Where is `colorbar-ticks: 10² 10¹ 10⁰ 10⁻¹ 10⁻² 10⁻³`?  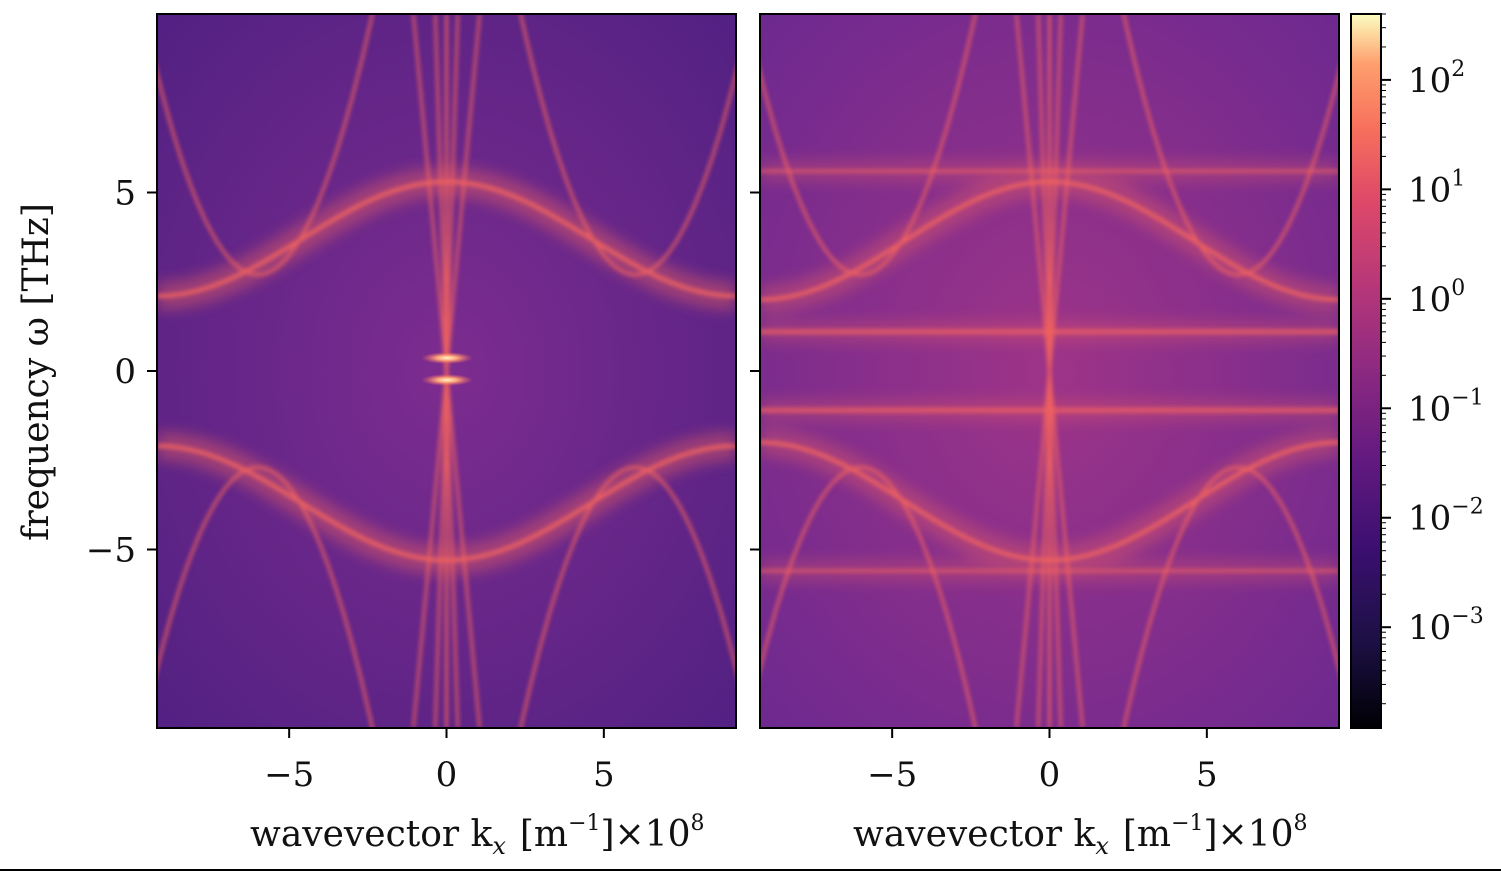 colorbar-ticks: 10² 10¹ 10⁰ 10⁻¹ 10⁻² 10⁻³ is located at coordinates (1432, 359).